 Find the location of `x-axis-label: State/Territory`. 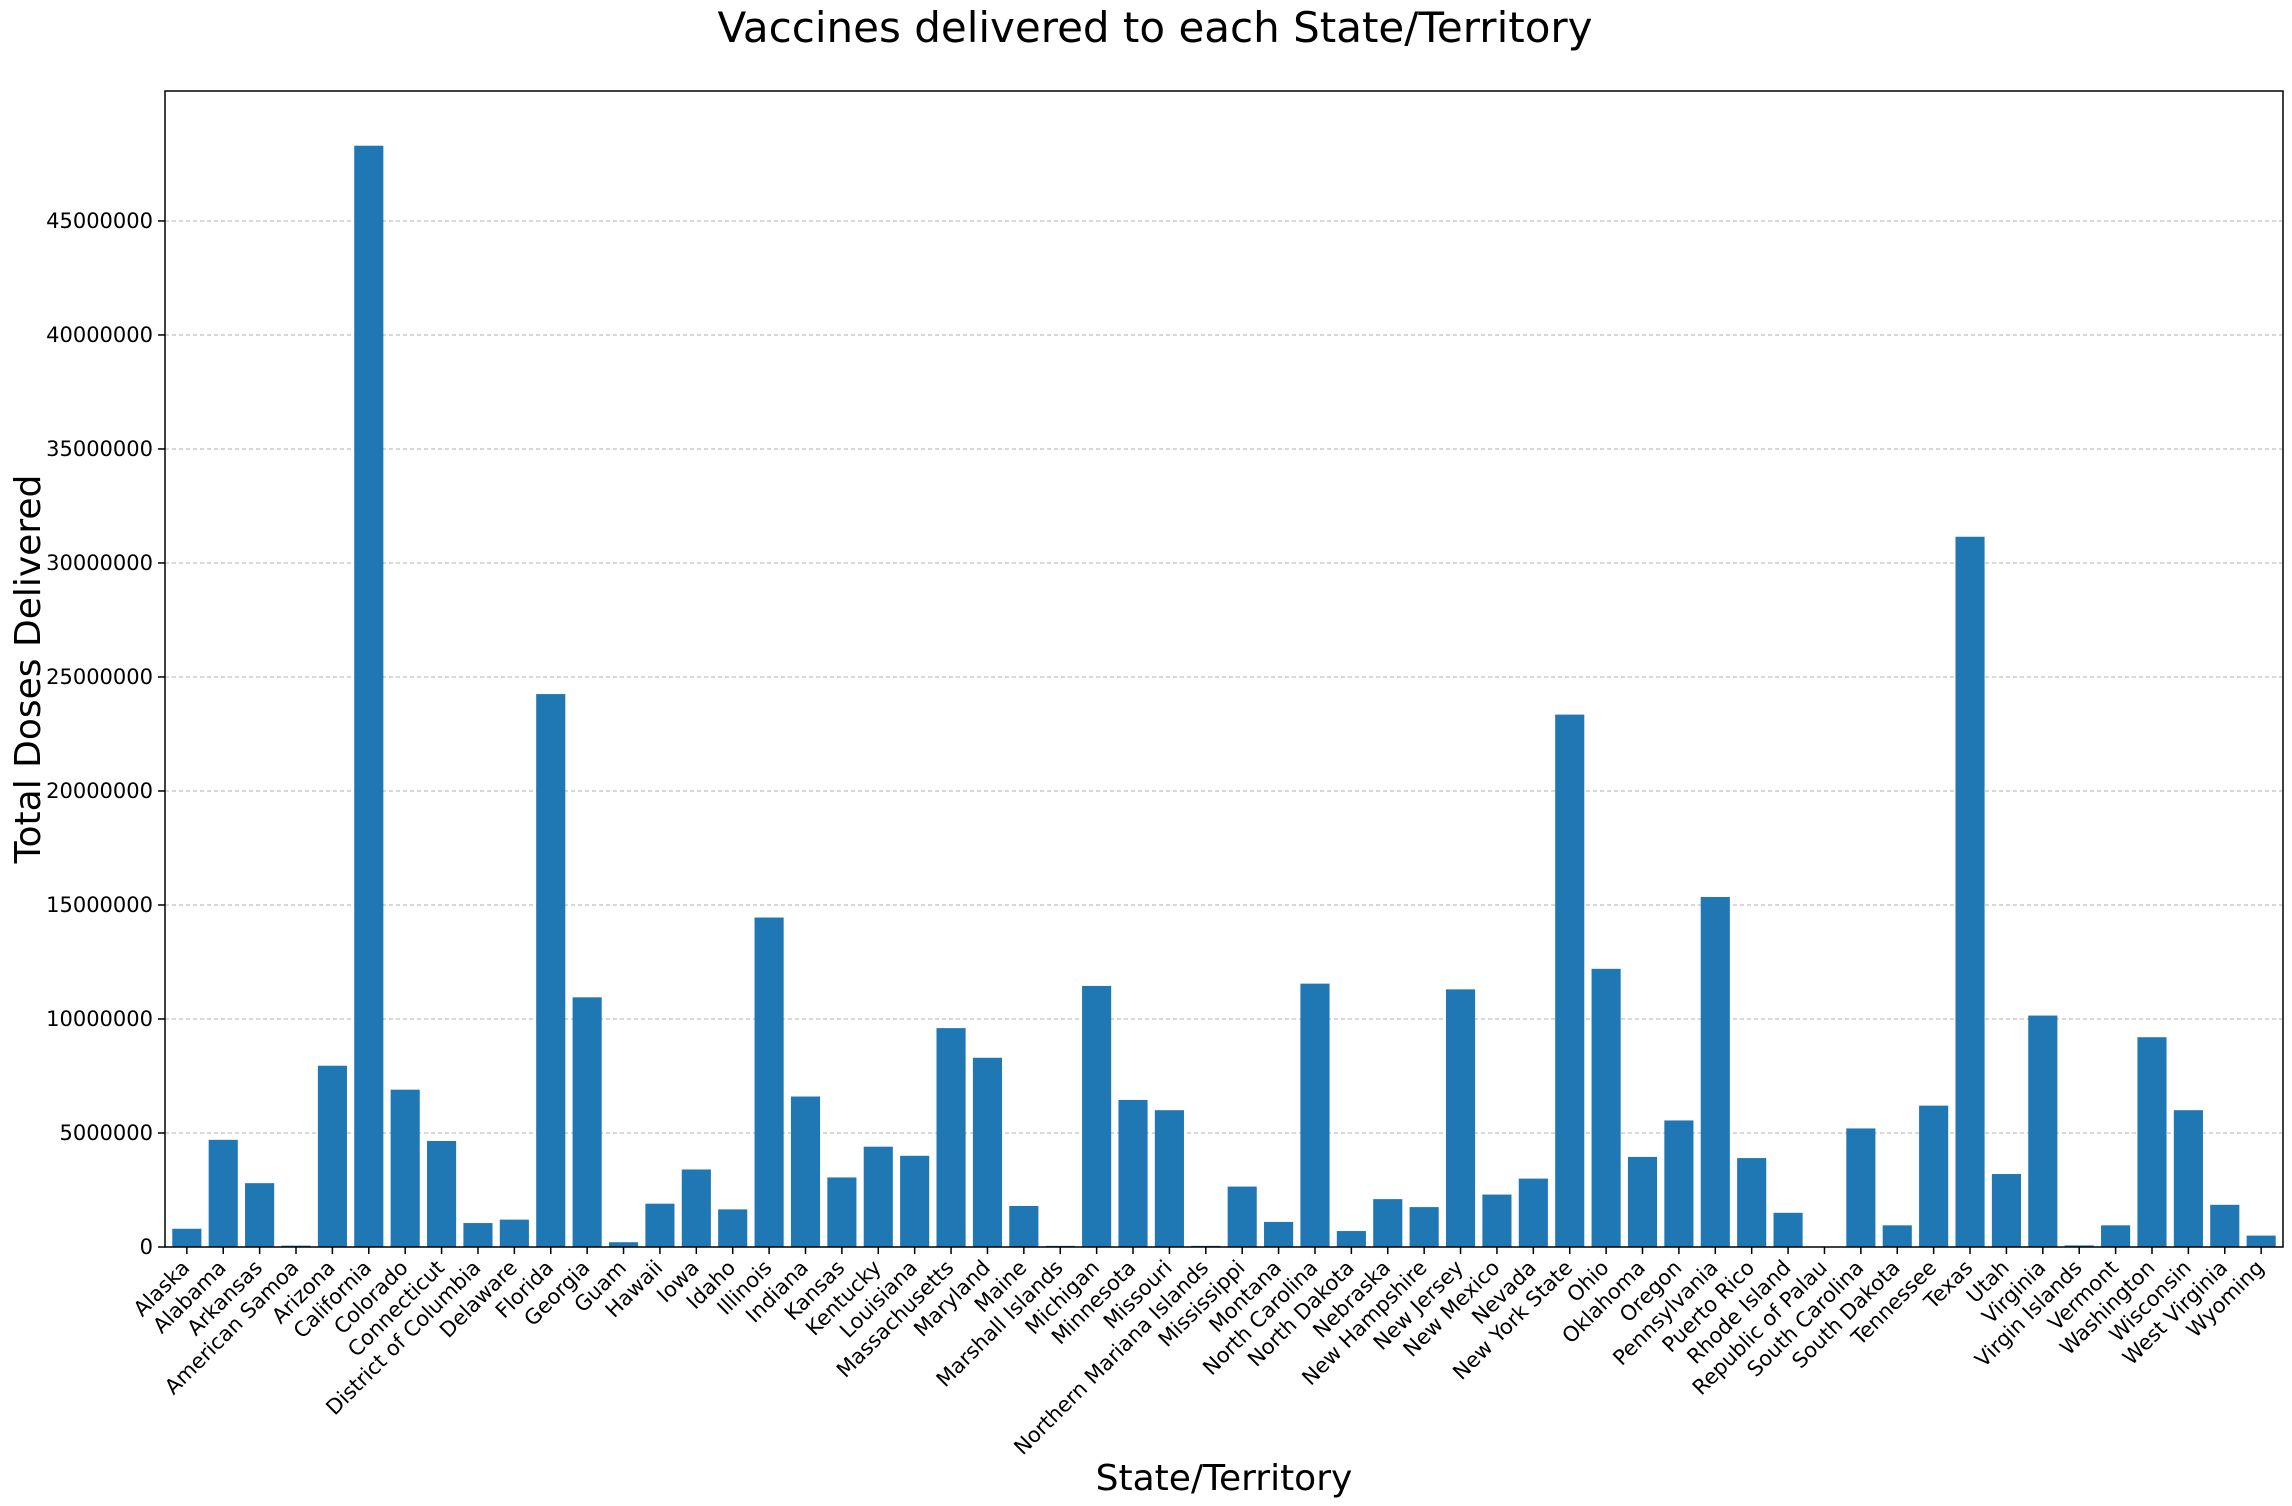

x-axis-label: State/Territory is located at coordinates (1224, 1478).